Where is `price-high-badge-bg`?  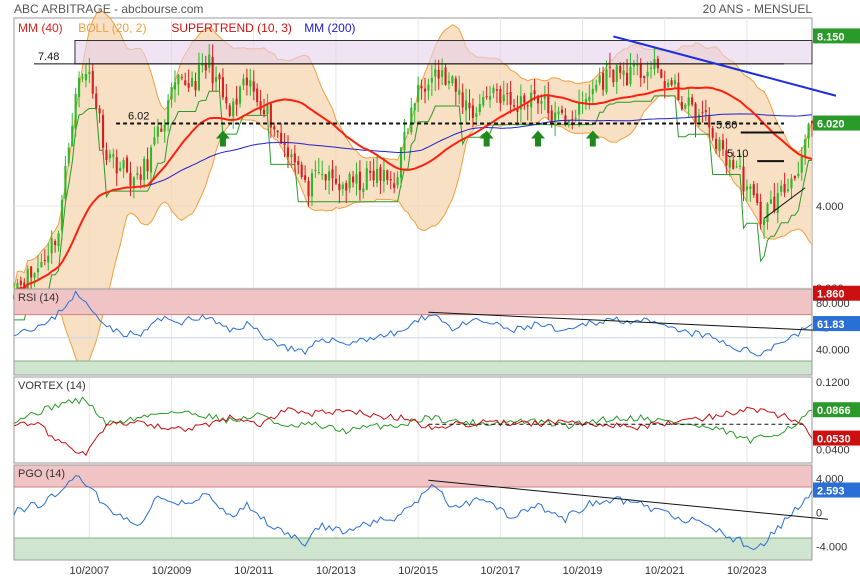 price-high-badge-bg is located at coordinates (836, 36).